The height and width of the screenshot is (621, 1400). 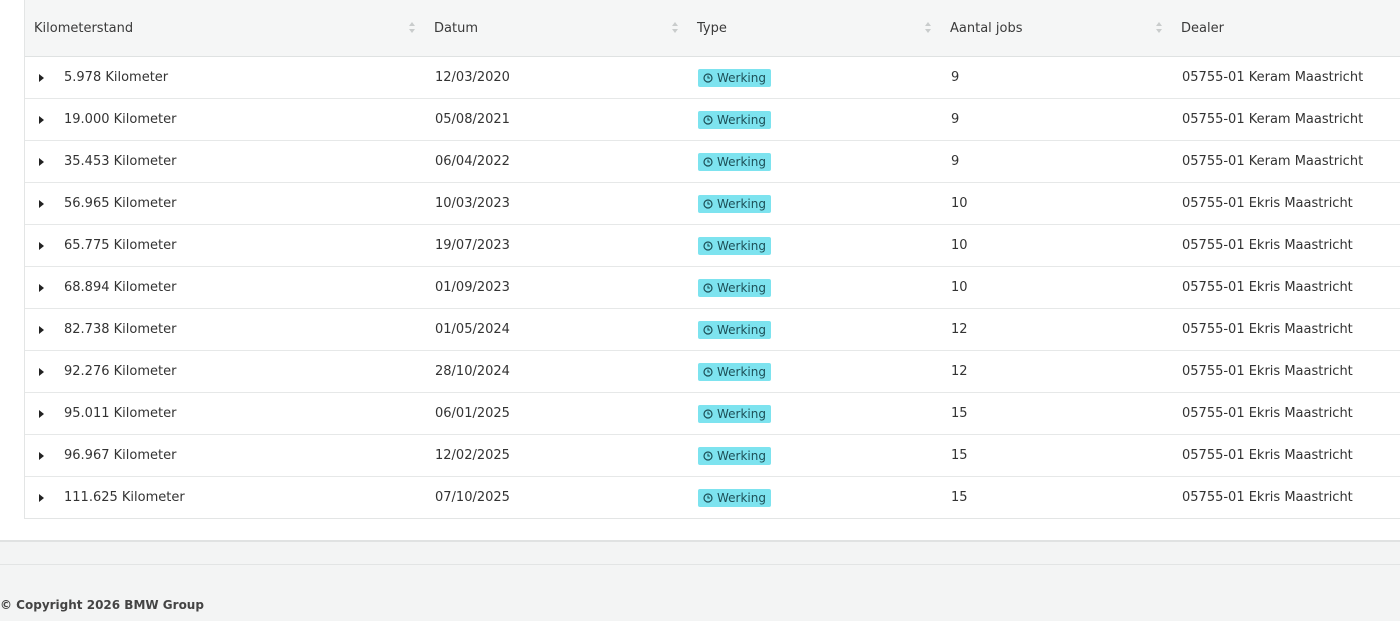 I want to click on mileage: 92.276 Kilometer, so click(x=120, y=371).